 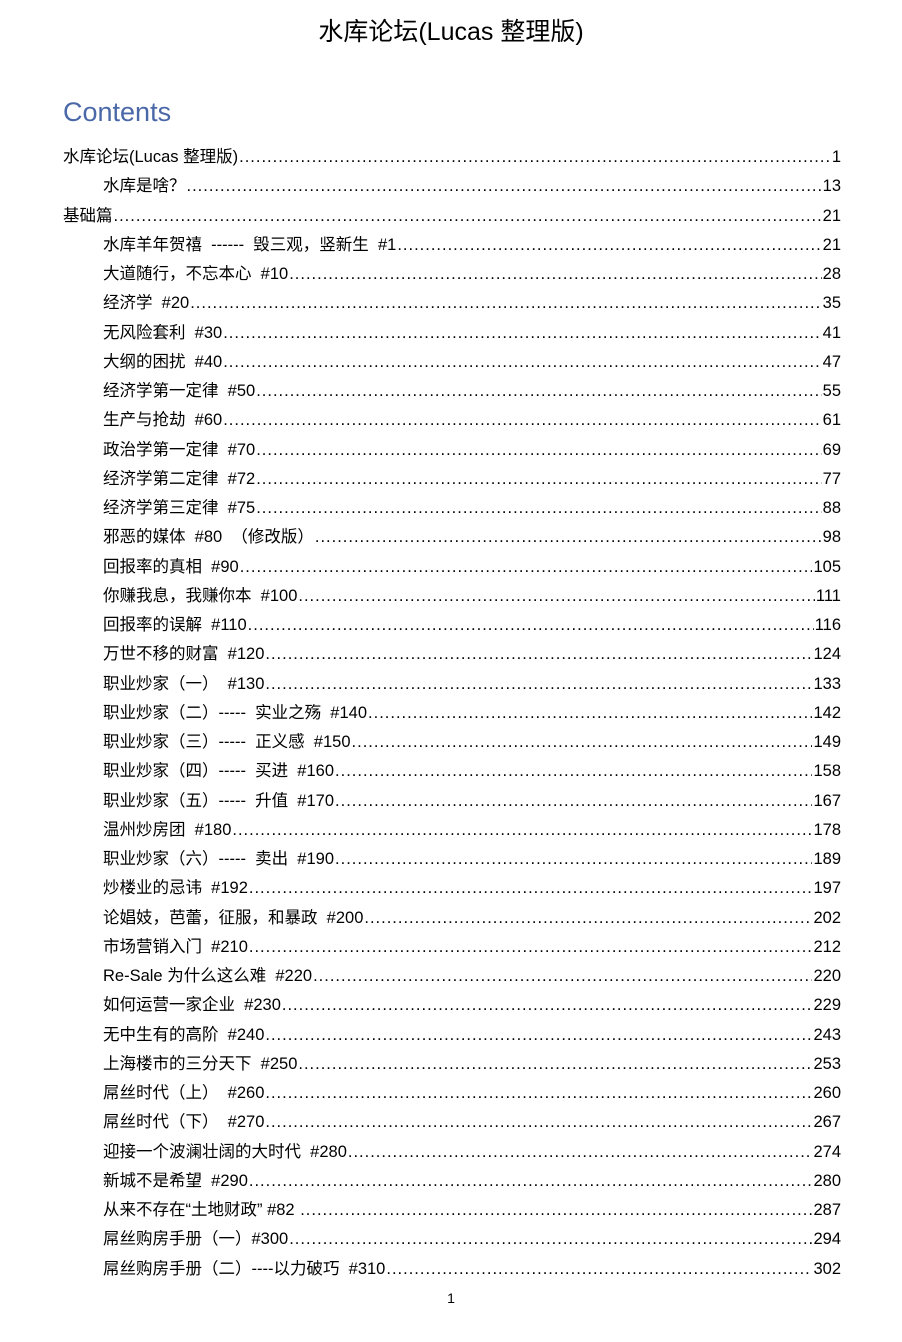 What do you see at coordinates (452, 625) in the screenshot?
I see `toc-entry: 回报率的误解 #110 116` at bounding box center [452, 625].